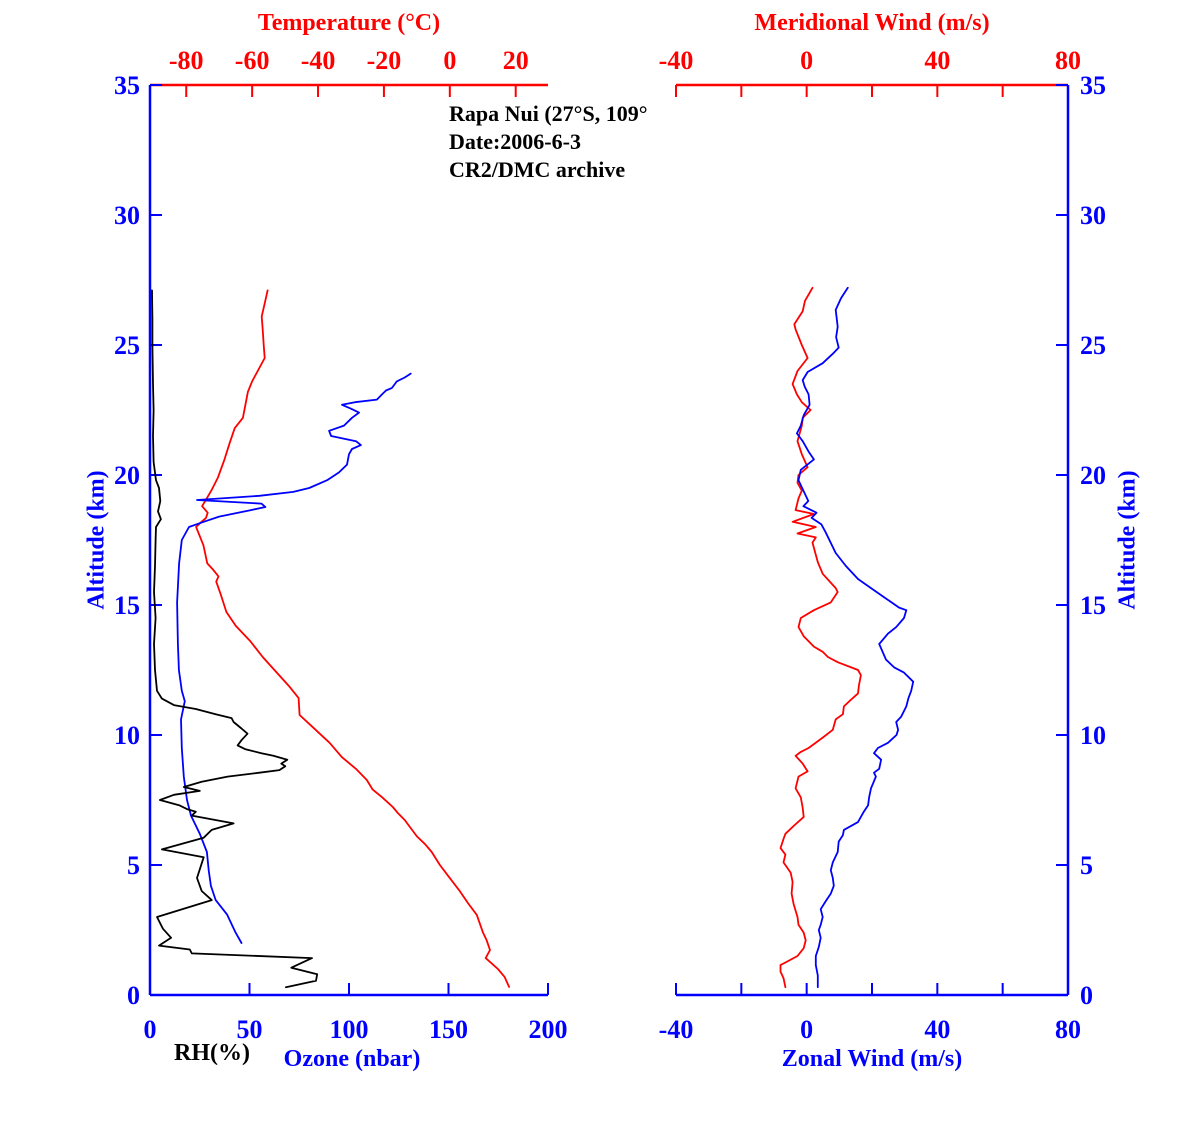 This screenshot has height=1122, width=1181. What do you see at coordinates (516, 60) in the screenshot?
I see `top-axis-tick-label: 20` at bounding box center [516, 60].